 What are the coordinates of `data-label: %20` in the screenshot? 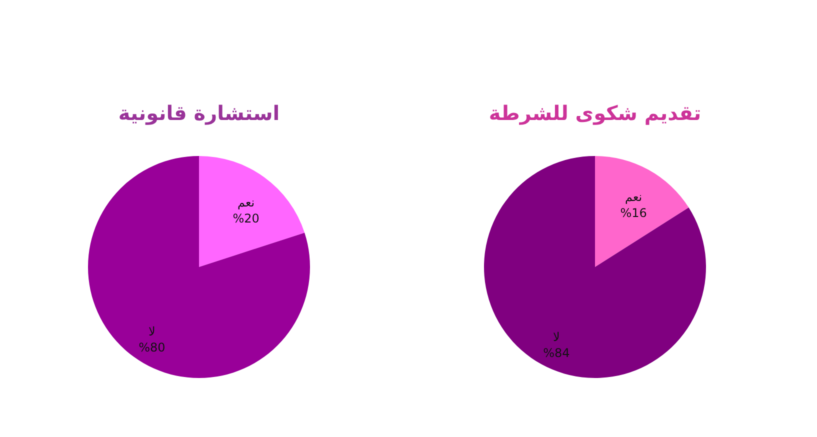 It's located at (246, 218).